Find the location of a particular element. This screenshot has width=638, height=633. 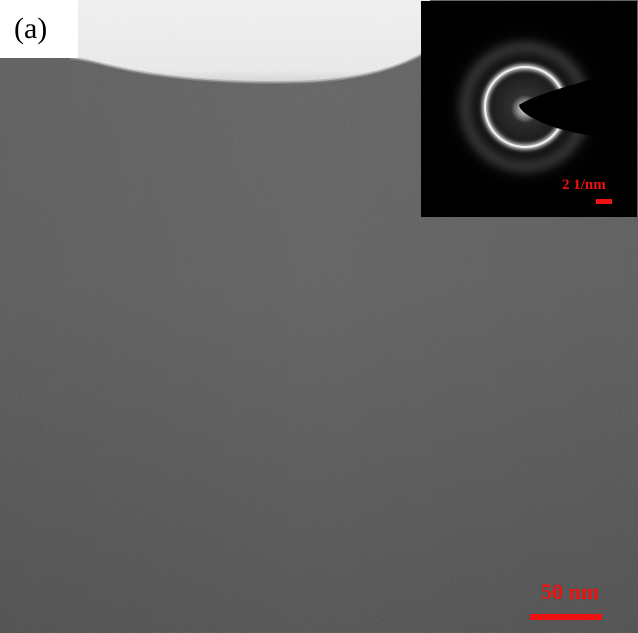

panel-label: (a) is located at coordinates (39, 29).